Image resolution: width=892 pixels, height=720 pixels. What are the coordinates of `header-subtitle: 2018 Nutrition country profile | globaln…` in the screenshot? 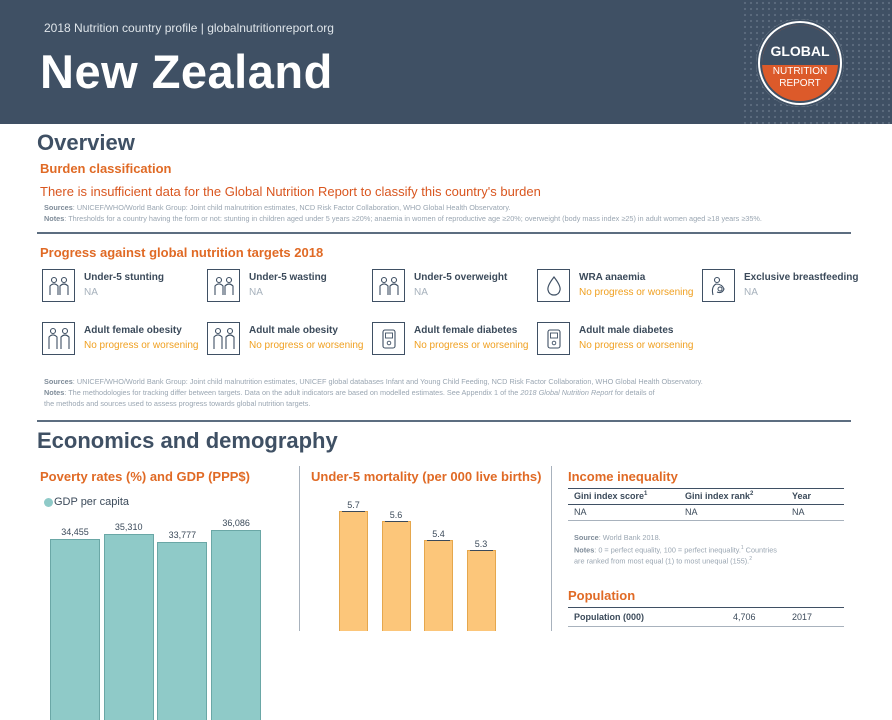 It's located at (189, 28).